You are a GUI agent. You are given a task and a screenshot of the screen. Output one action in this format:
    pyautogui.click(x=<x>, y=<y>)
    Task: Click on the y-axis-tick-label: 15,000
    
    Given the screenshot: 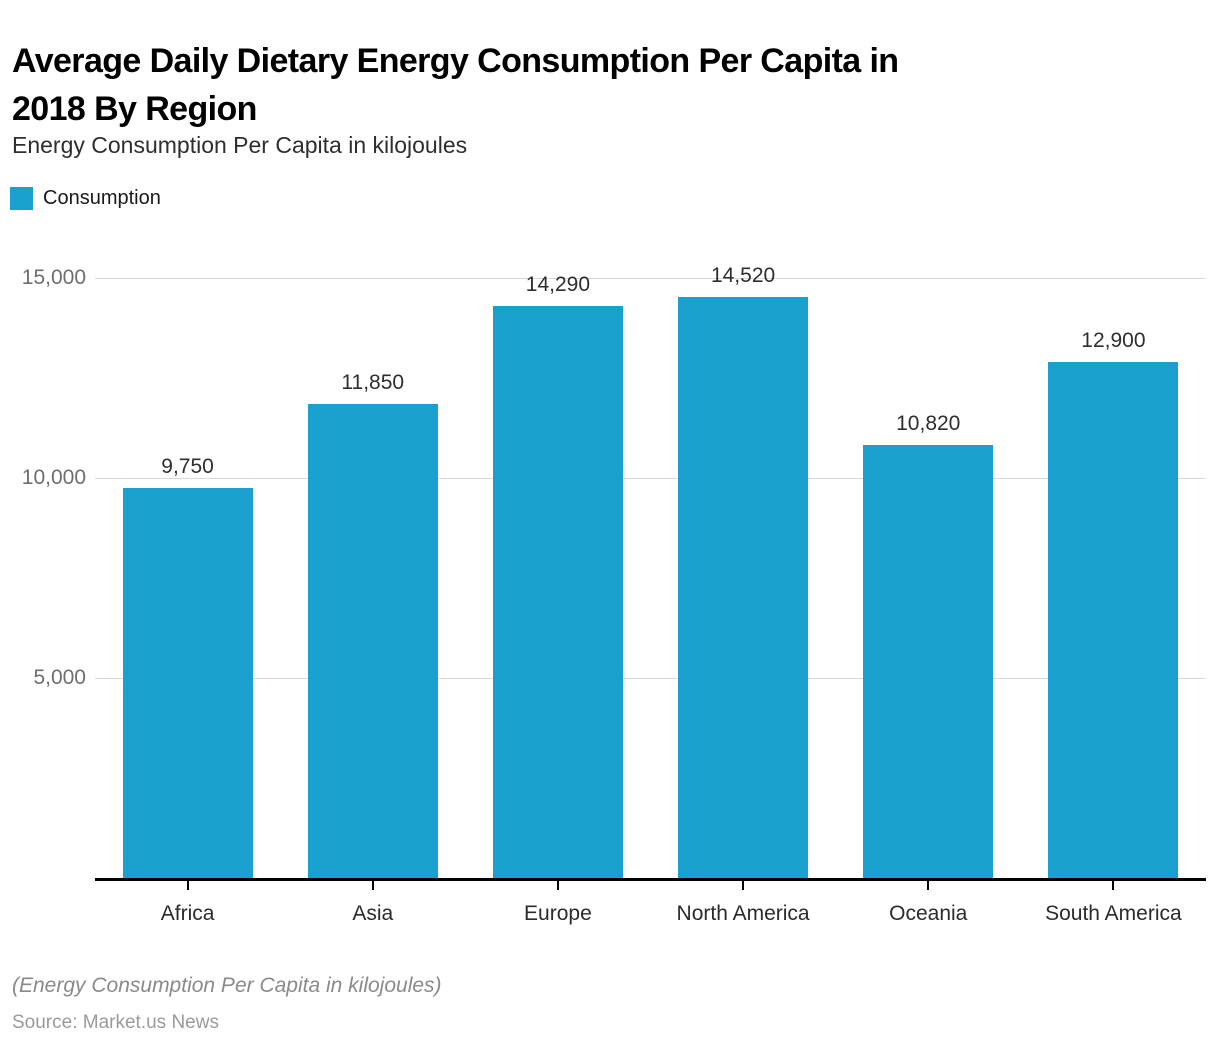 What is the action you would take?
    pyautogui.click(x=53, y=277)
    